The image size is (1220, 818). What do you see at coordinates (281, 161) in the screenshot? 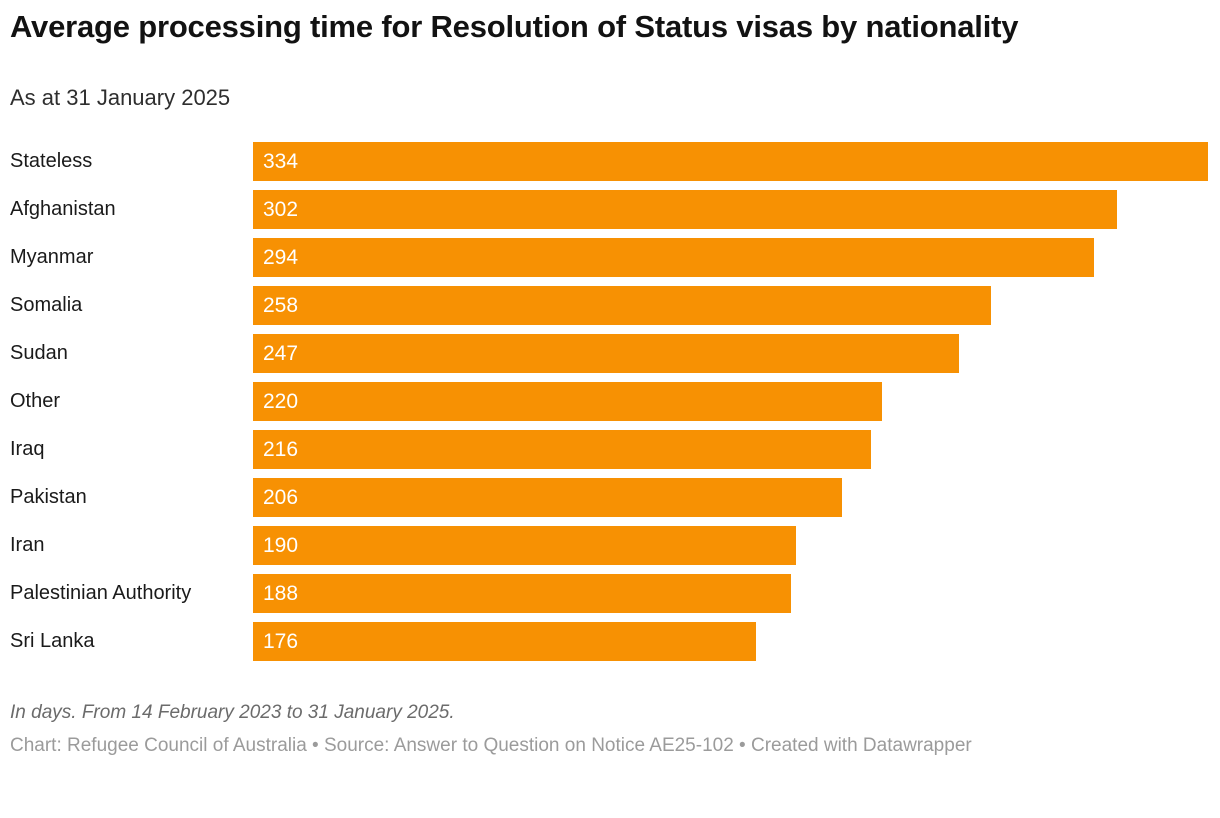
I see `value-label: 334` at bounding box center [281, 161].